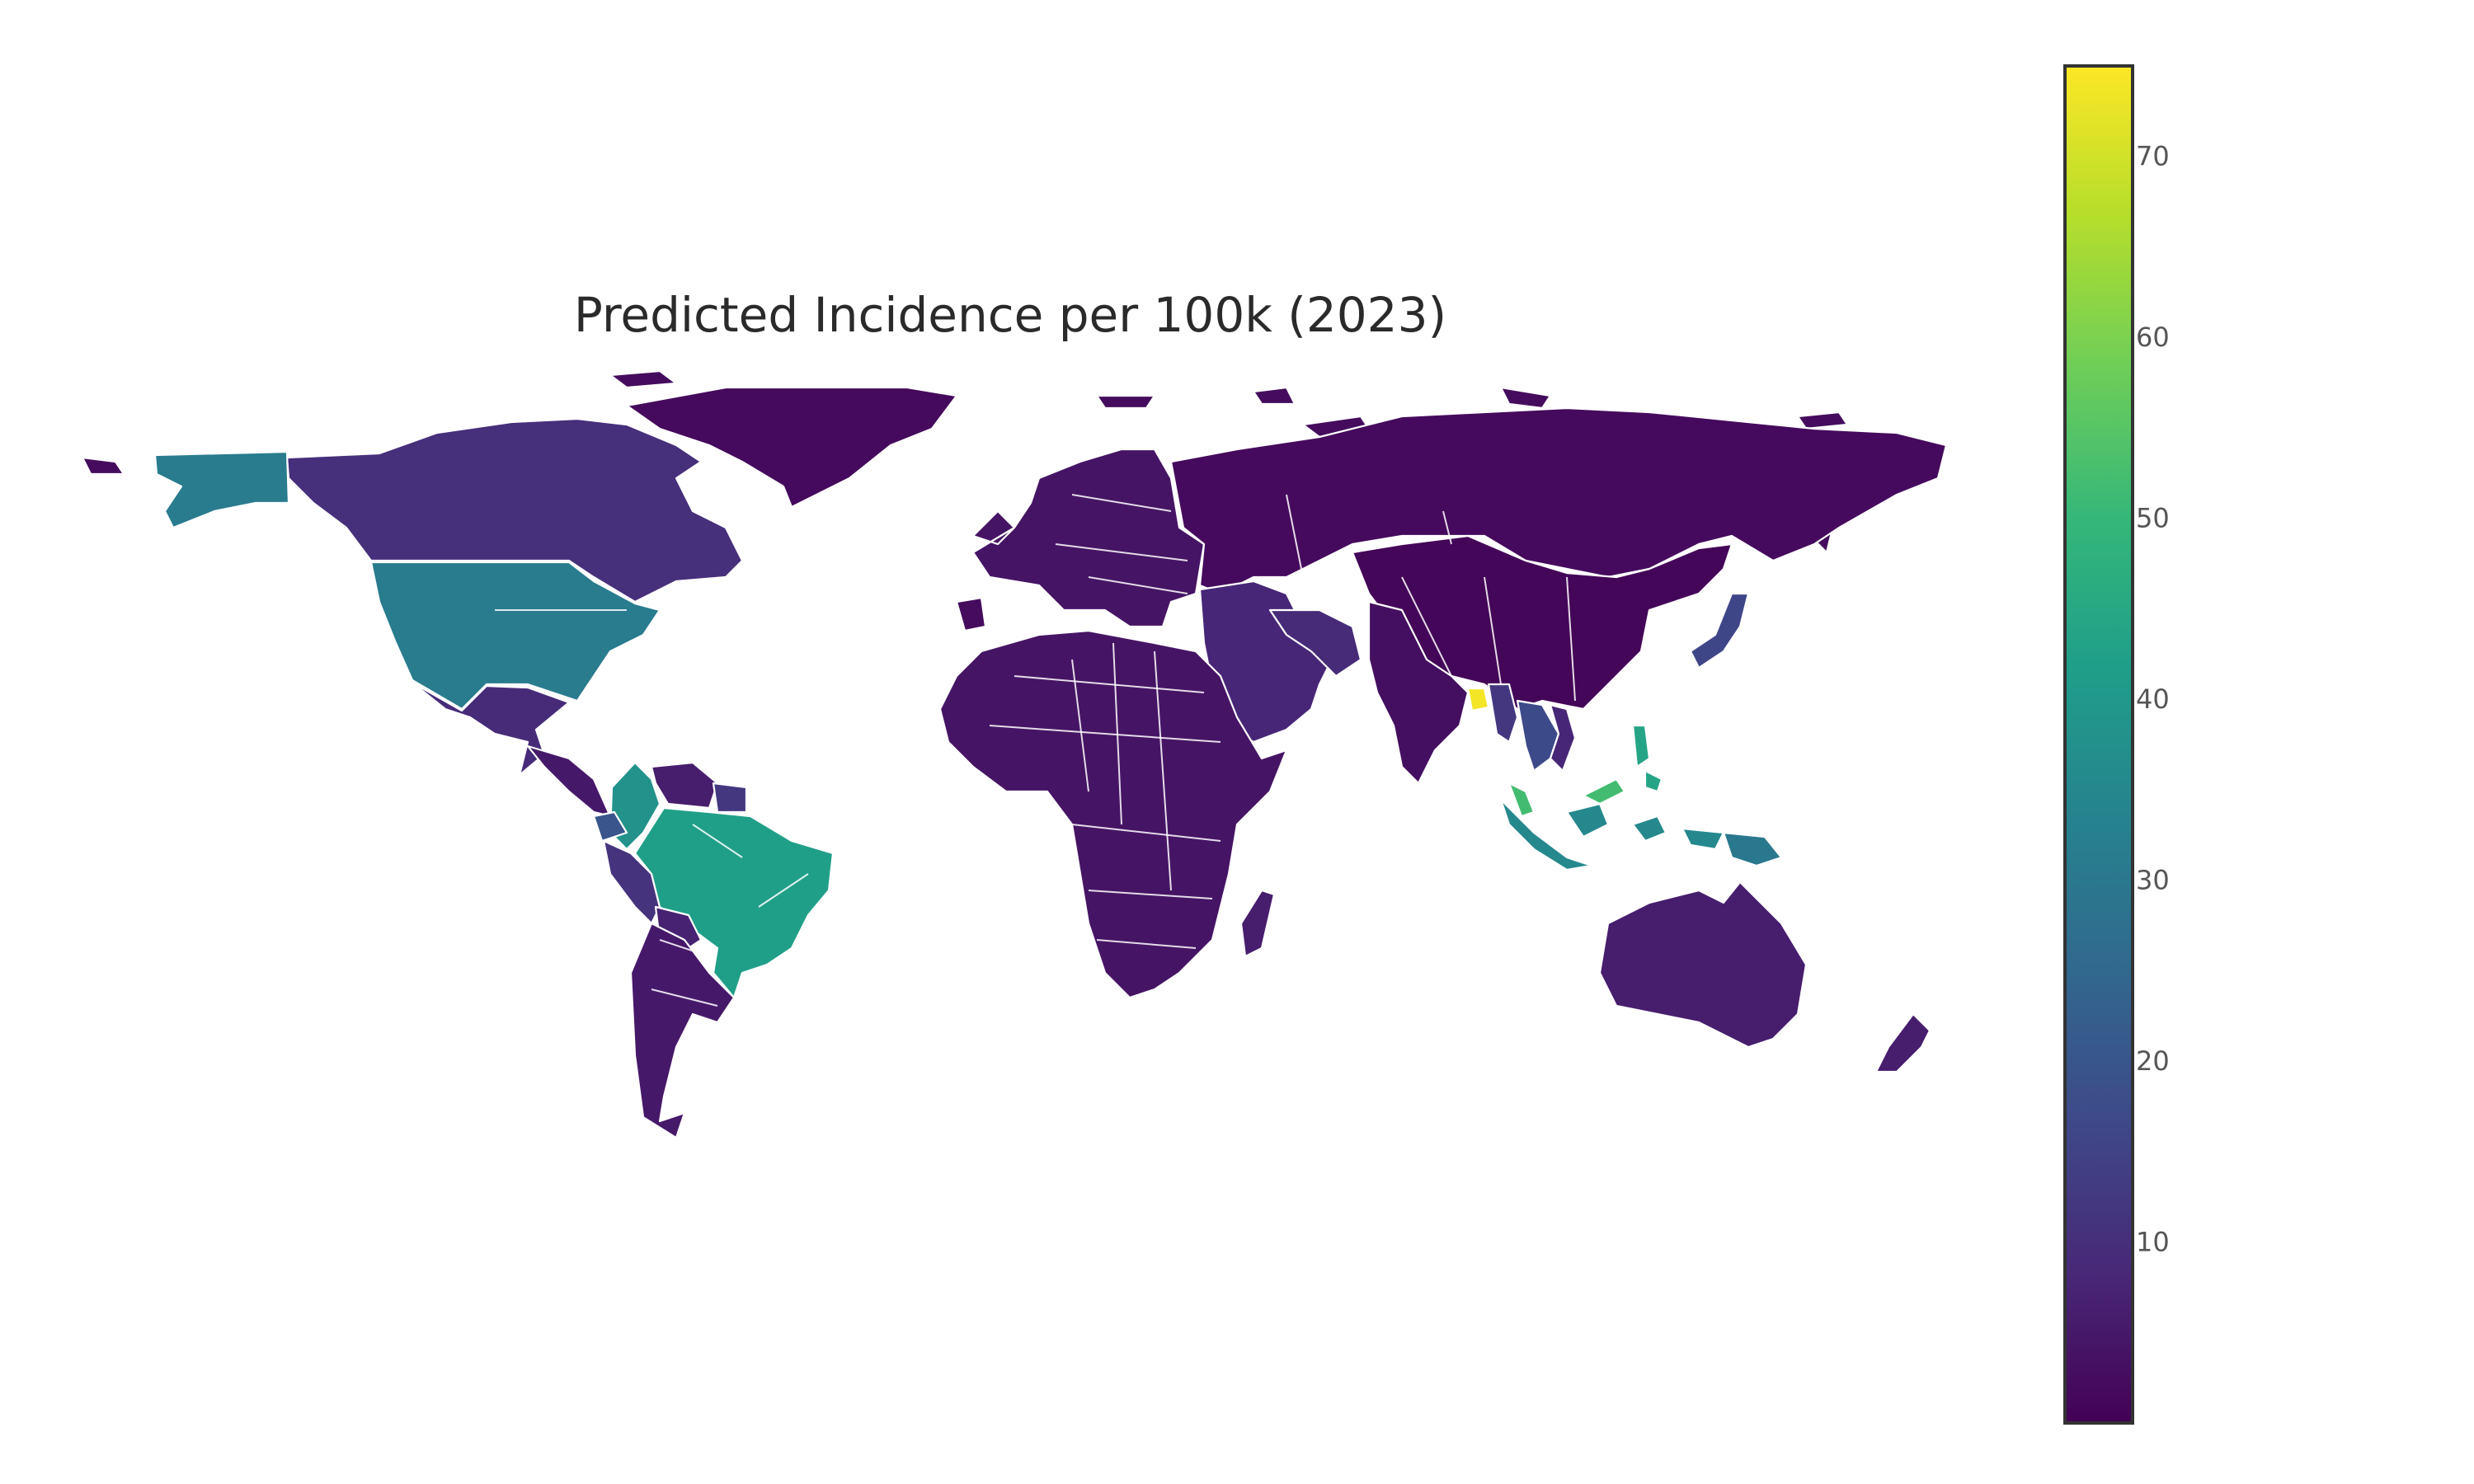  Describe the element at coordinates (1612, 834) in the screenshot. I see `region-indonesia` at that location.